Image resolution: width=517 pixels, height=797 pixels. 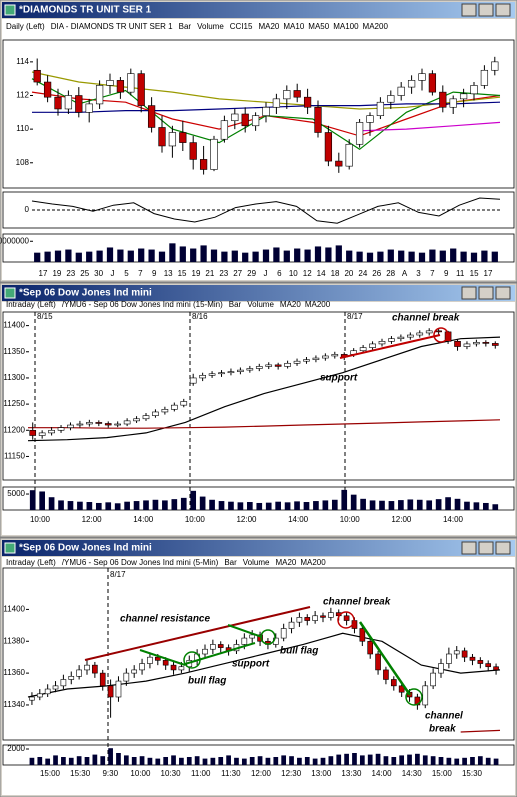 What do you see at coordinates (241, 26) in the screenshot?
I see `legend-item: CCI15` at bounding box center [241, 26].